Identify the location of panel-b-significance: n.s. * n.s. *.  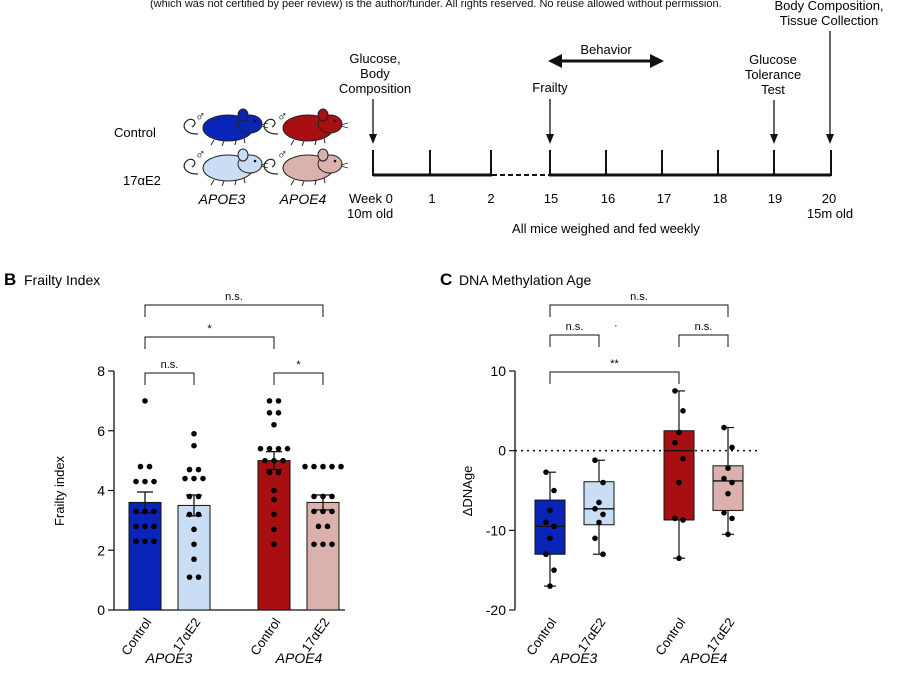
(234, 338).